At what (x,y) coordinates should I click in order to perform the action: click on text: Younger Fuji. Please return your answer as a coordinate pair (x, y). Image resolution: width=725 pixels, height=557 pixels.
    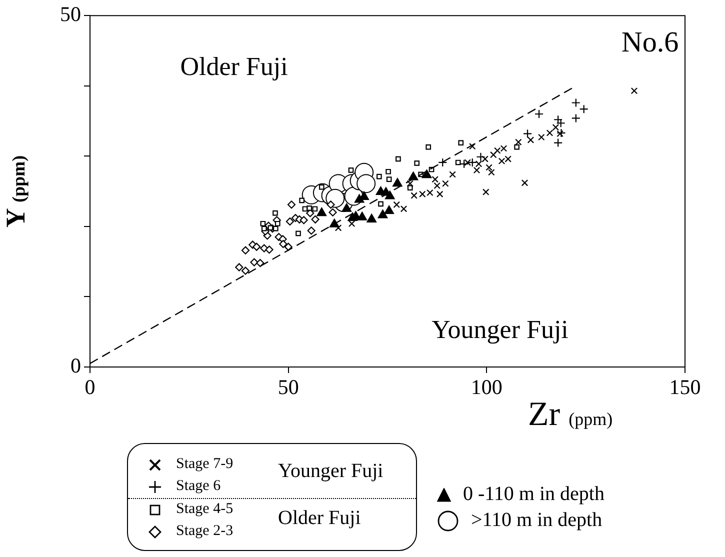
    Looking at the image, I should click on (331, 471).